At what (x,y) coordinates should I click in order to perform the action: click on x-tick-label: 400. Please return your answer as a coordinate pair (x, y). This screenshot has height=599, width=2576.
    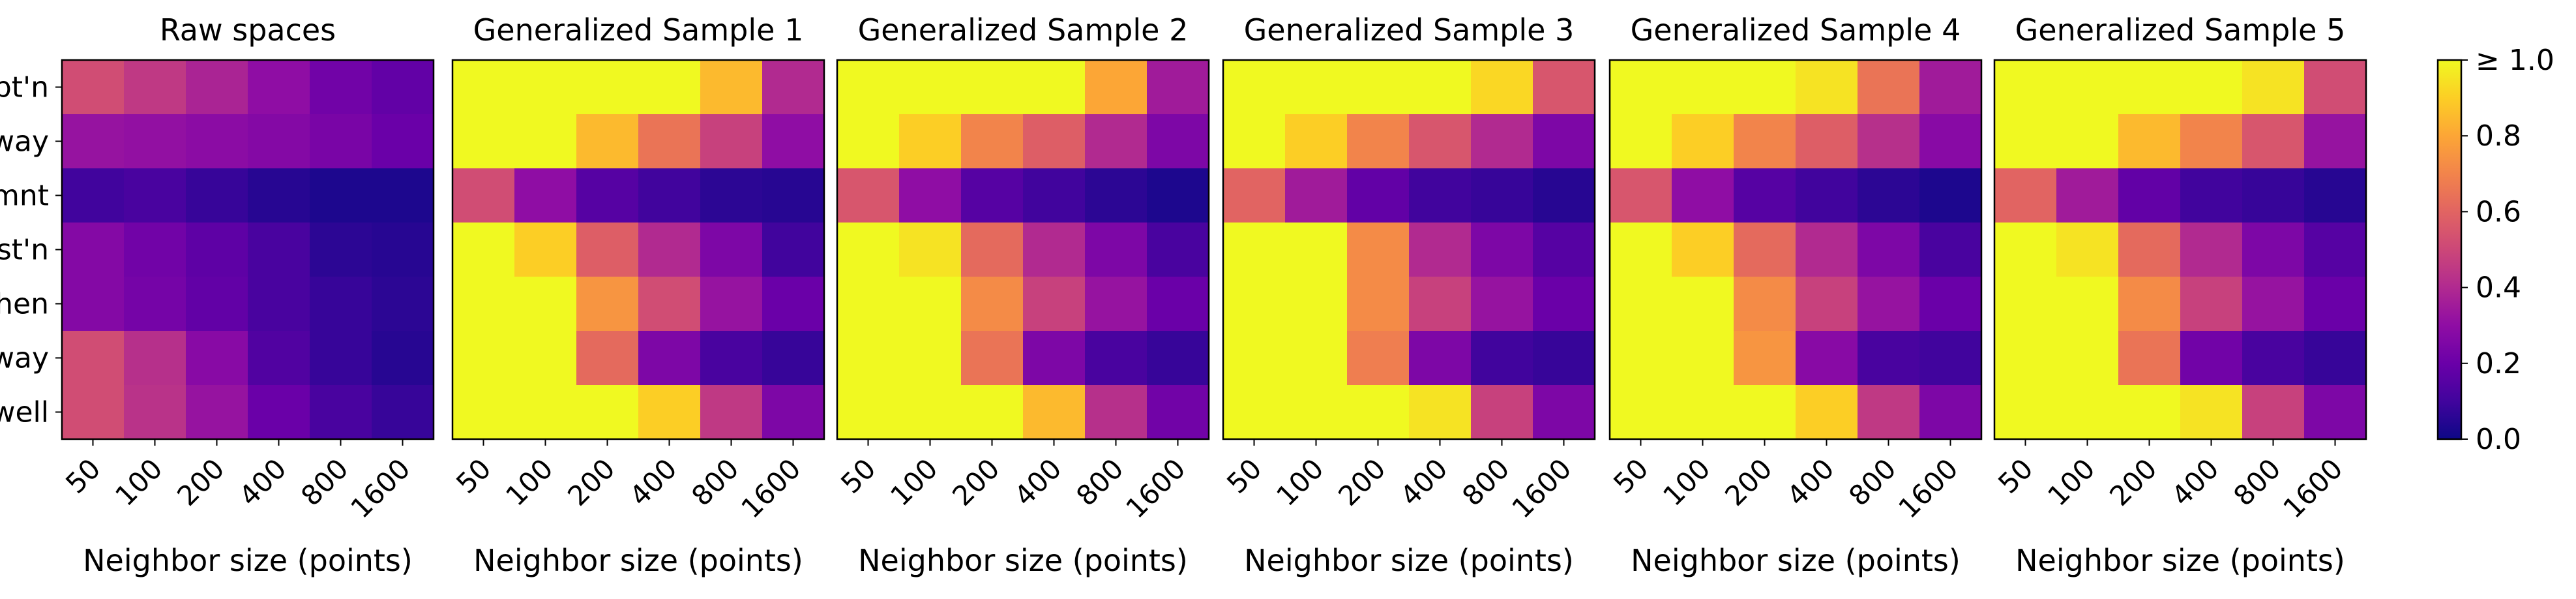
    Looking at the image, I should click on (1037, 482).